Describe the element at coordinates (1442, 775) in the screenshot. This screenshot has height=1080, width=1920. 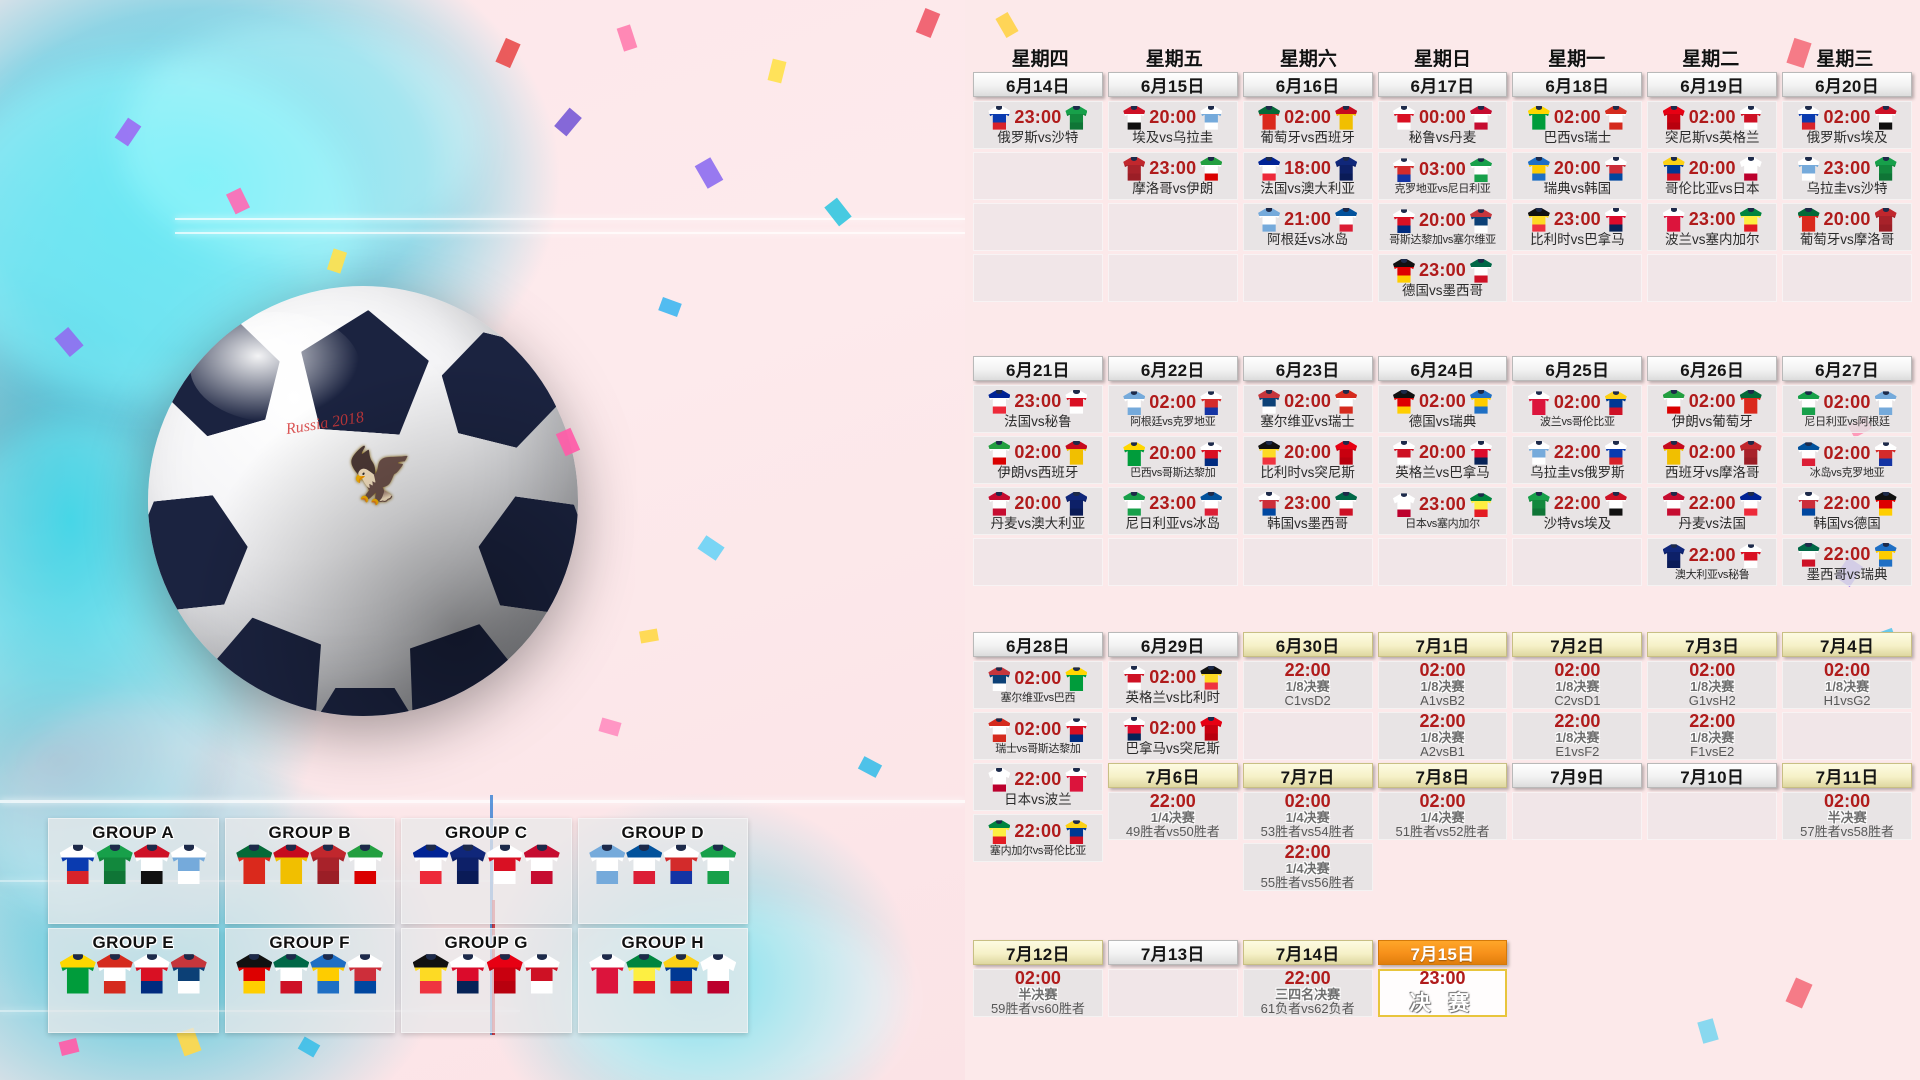
I see `date-header: 7月8日` at that location.